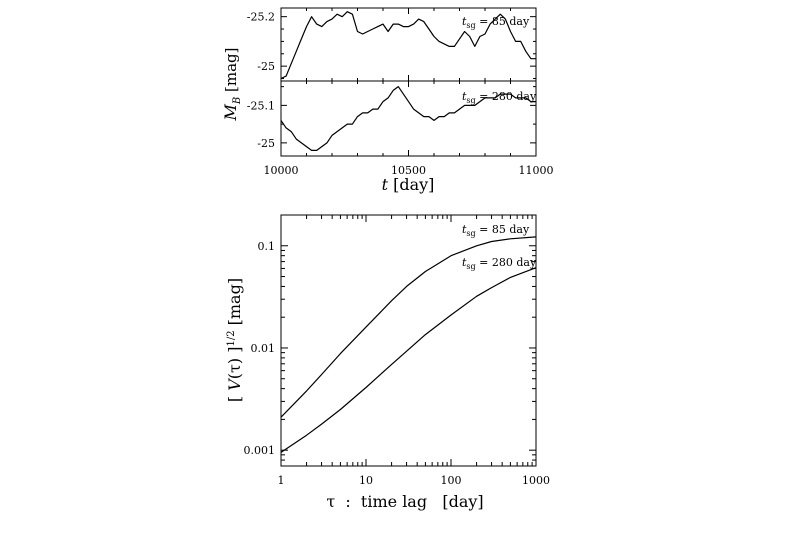  I want to click on top-series-line, so click(408, 45).